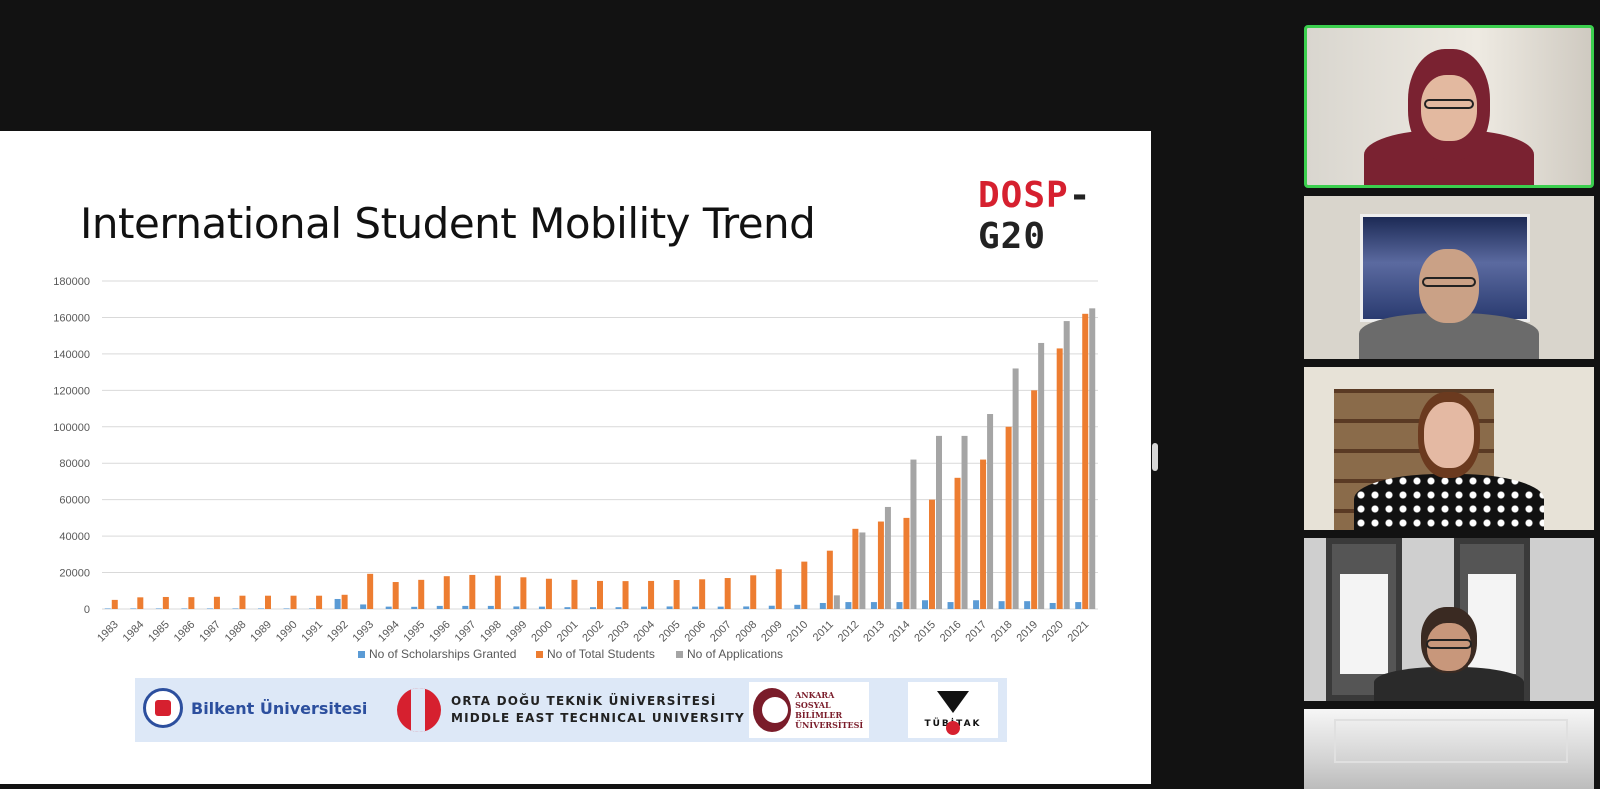 The width and height of the screenshot is (1600, 789). Describe the element at coordinates (159, 632) in the screenshot. I see `x-tick-label: 1985` at that location.